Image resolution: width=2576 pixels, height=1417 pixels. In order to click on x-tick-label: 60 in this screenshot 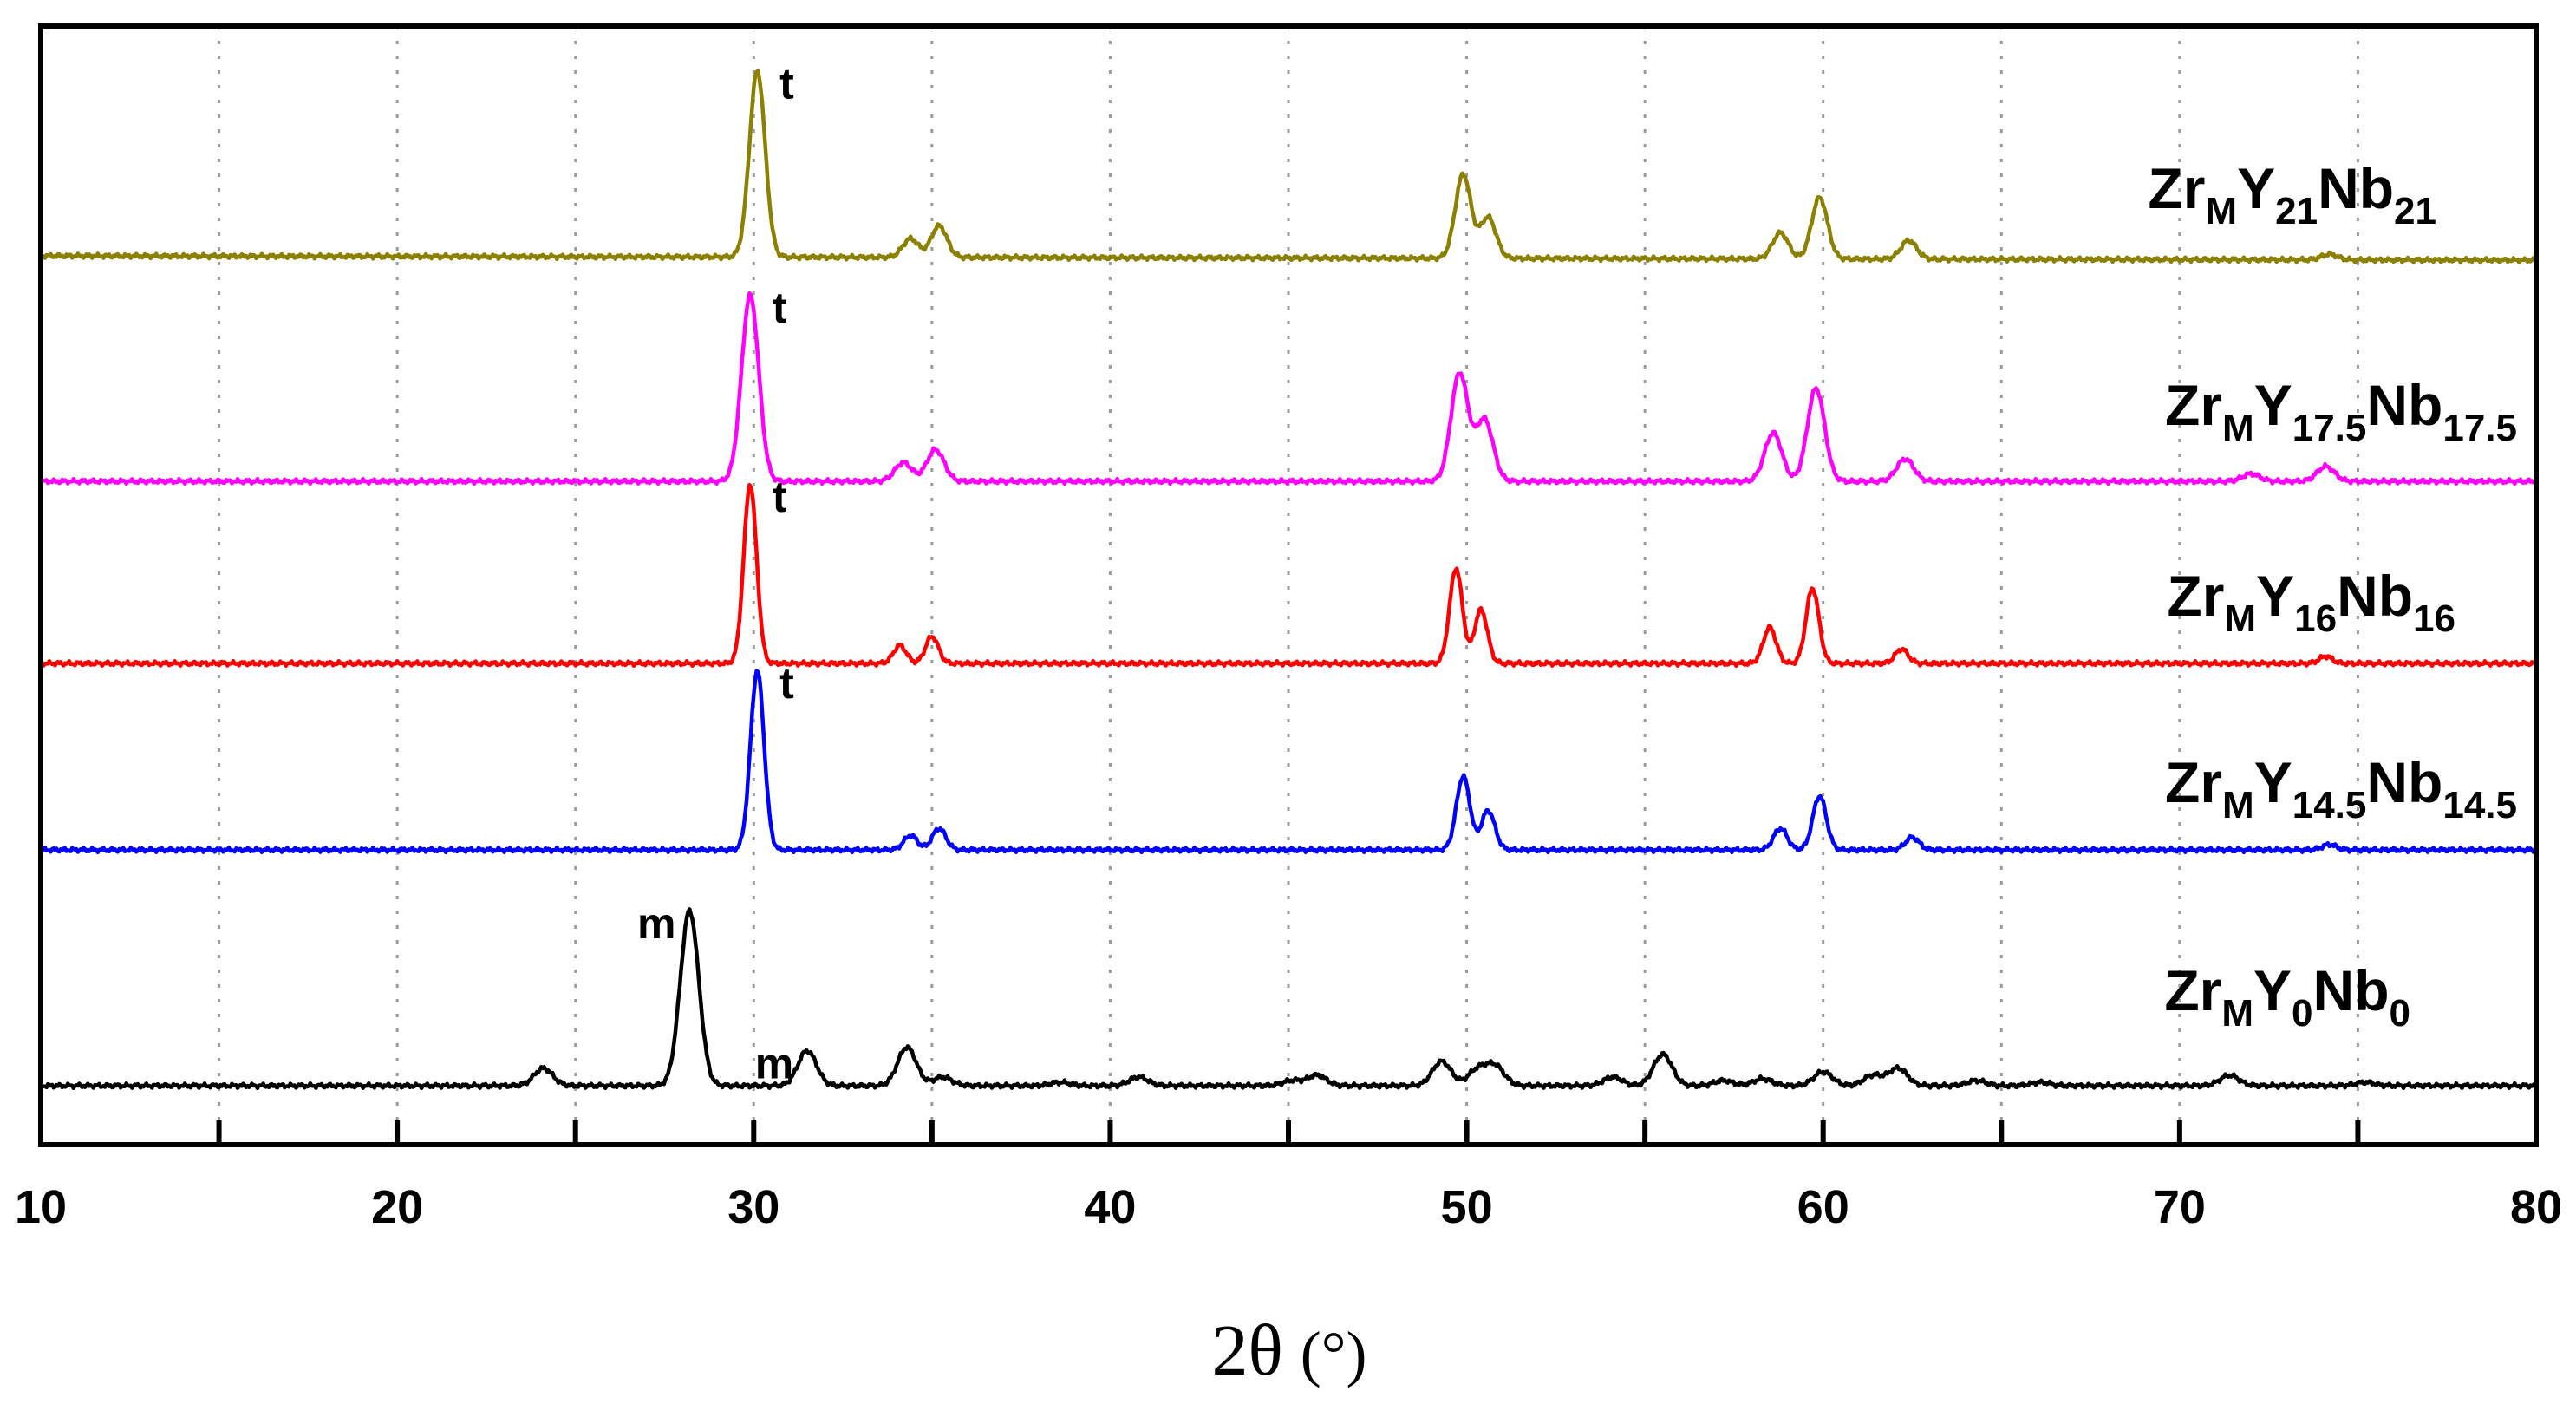, I will do `click(1823, 1207)`.